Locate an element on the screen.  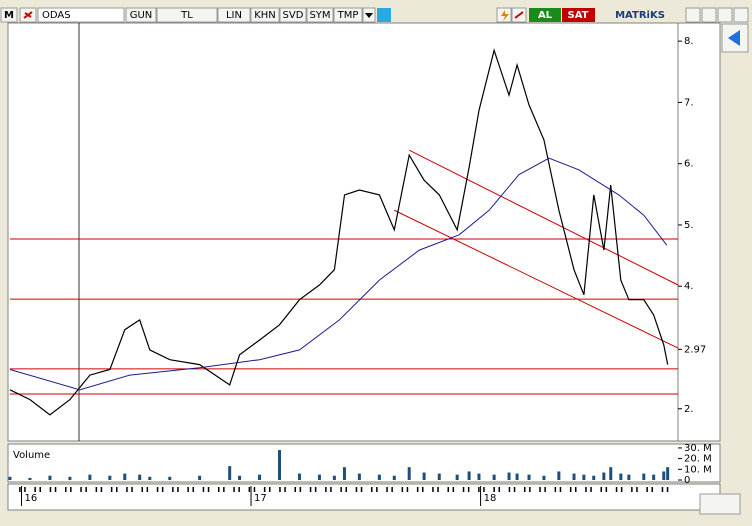
side-arrow is located at coordinates (734, 38).